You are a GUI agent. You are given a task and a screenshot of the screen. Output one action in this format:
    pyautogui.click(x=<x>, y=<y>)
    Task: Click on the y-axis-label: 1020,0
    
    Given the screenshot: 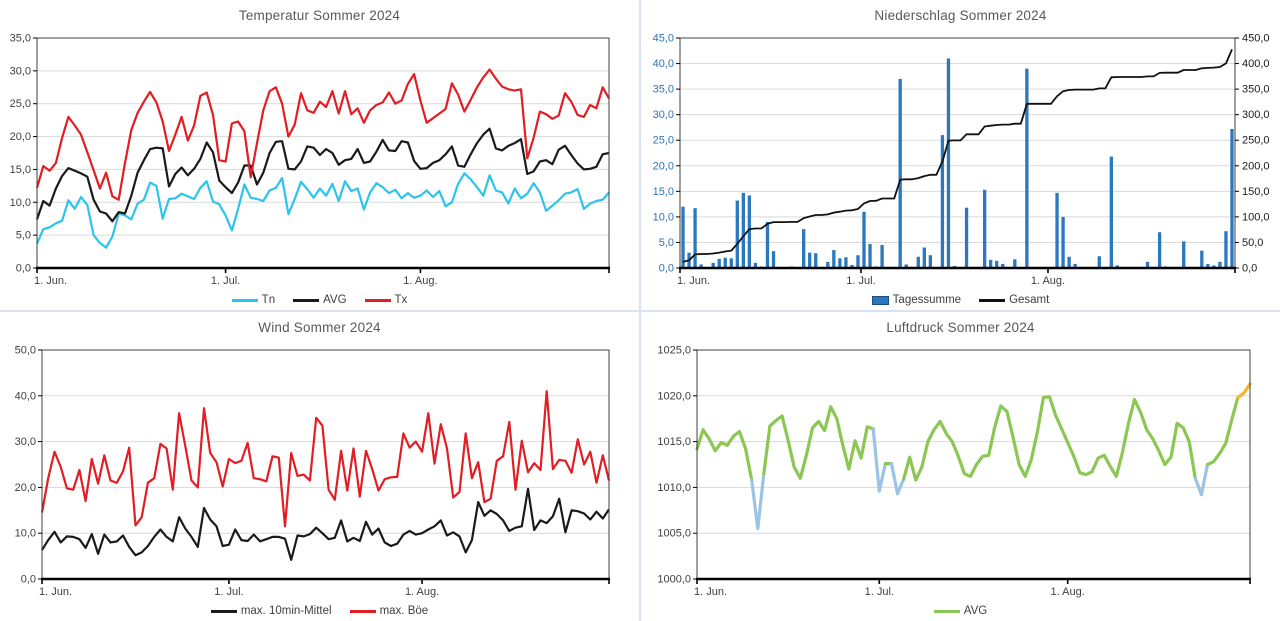 What is the action you would take?
    pyautogui.click(x=674, y=396)
    